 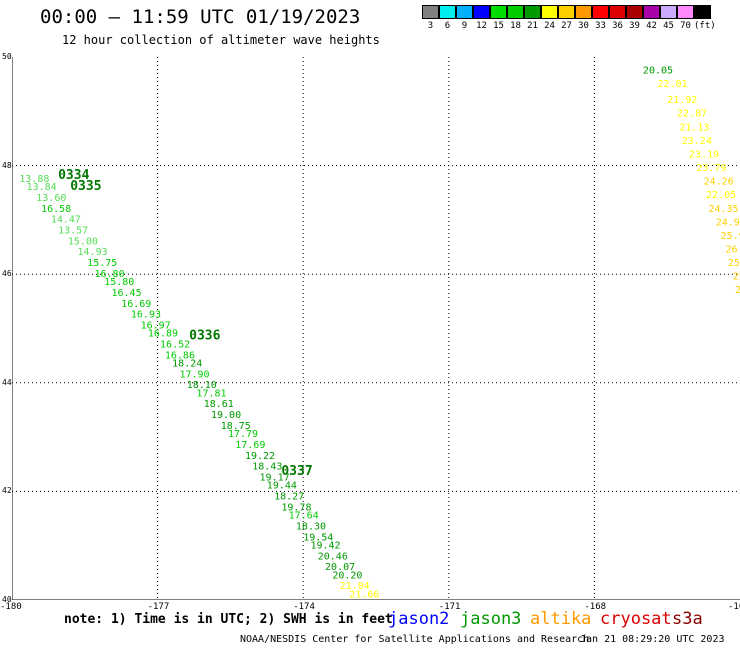 I want to click on chart-title: 00:00 – 11:59 UTC 01/19/2023, so click(x=200, y=17).